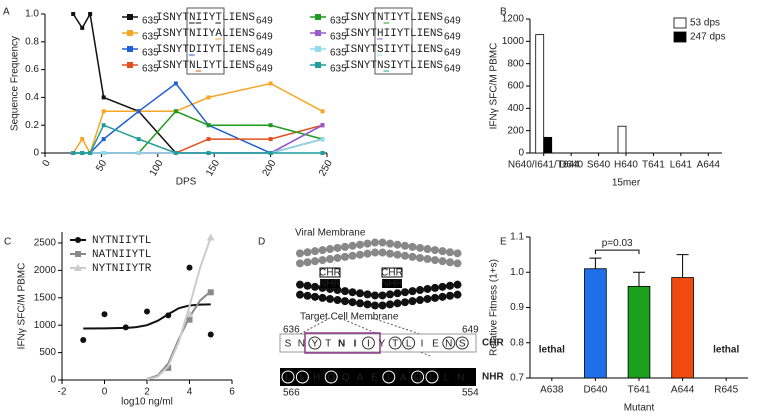 This screenshot has width=760, height=417. What do you see at coordinates (515, 86) in the screenshot?
I see `y-tick-label: 600` at bounding box center [515, 86].